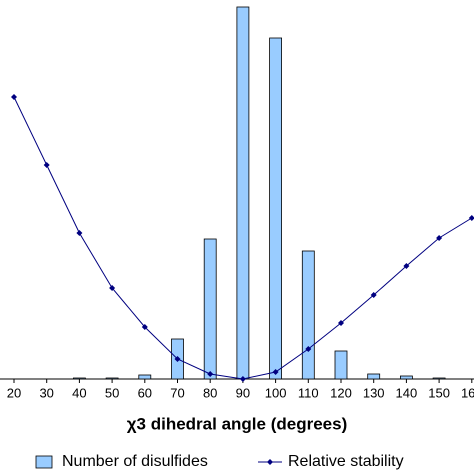 The image size is (474, 474). What do you see at coordinates (407, 392) in the screenshot?
I see `x-tick-label: 140` at bounding box center [407, 392].